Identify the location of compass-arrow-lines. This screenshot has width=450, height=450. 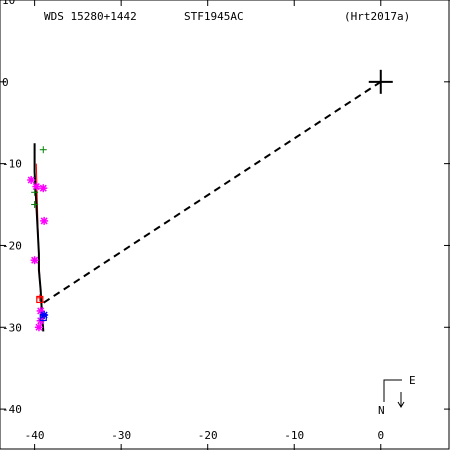
(392, 390).